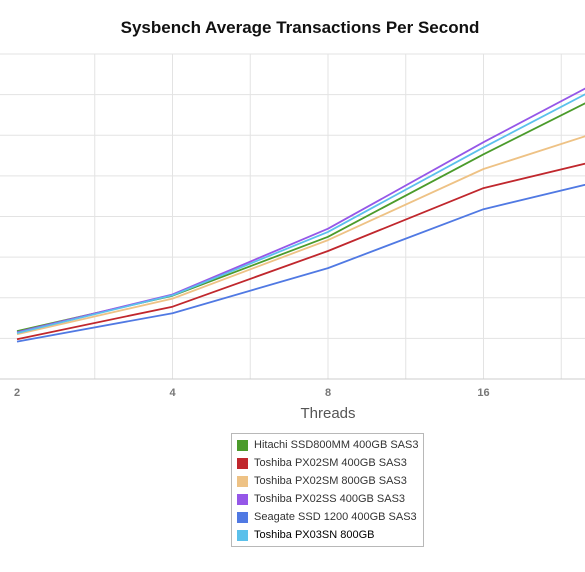 The width and height of the screenshot is (585, 572). I want to click on legend-label: Seagate SSD 1200 400GB SAS3, so click(335, 517).